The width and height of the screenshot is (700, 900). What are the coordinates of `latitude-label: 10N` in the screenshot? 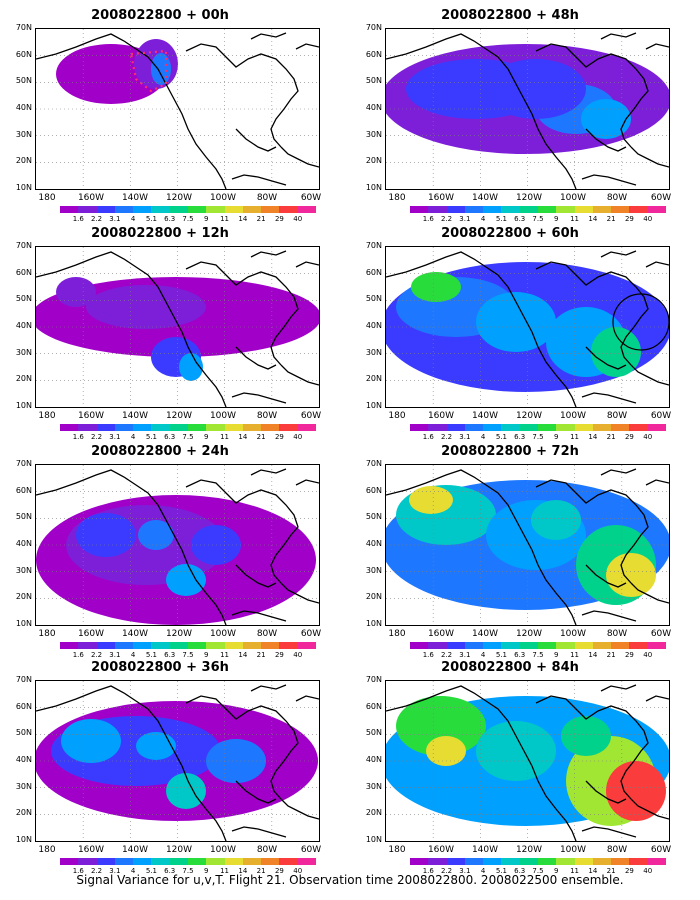 It's located at (23, 187).